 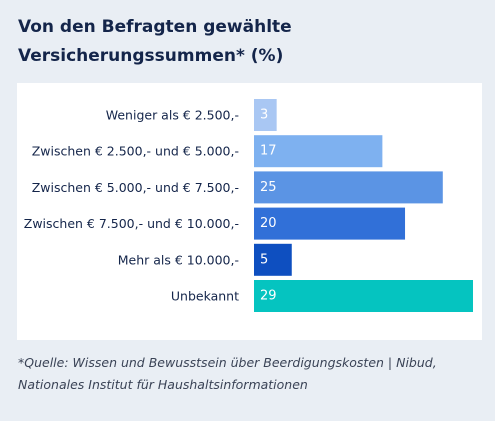 What do you see at coordinates (135, 187) in the screenshot?
I see `category-label: Zwischen € 5.000,- und € 7.500,-` at bounding box center [135, 187].